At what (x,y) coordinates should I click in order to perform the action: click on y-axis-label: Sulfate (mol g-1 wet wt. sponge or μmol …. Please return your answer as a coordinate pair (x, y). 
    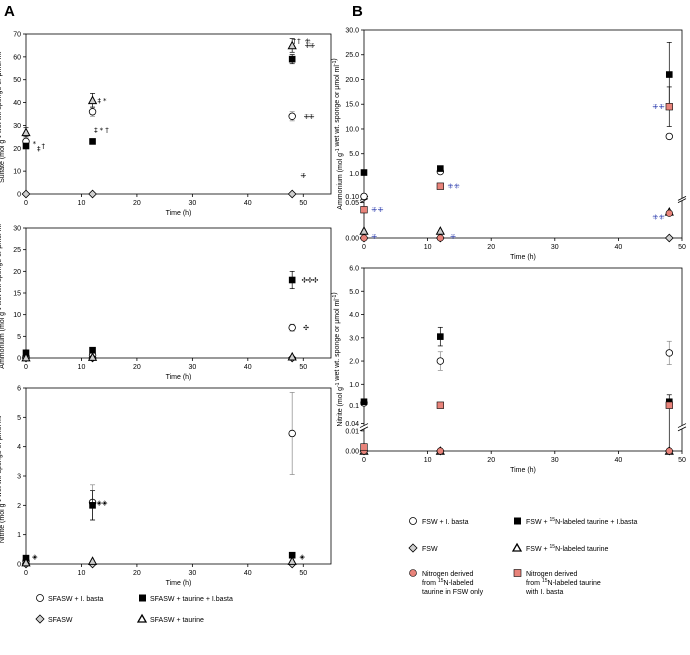
    Looking at the image, I should click on (3, 114).